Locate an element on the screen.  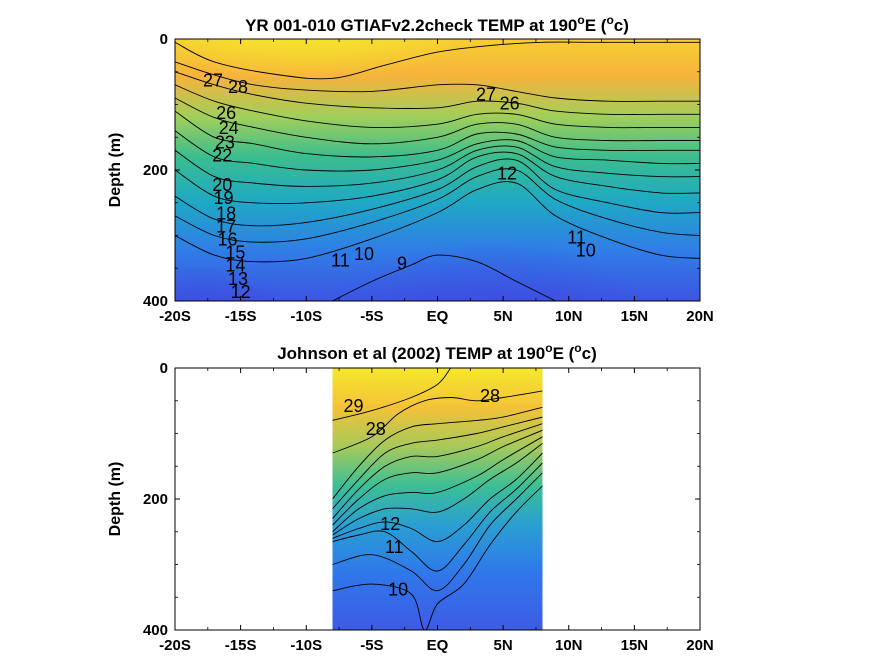
contour-lines is located at coordinates (437, 499).